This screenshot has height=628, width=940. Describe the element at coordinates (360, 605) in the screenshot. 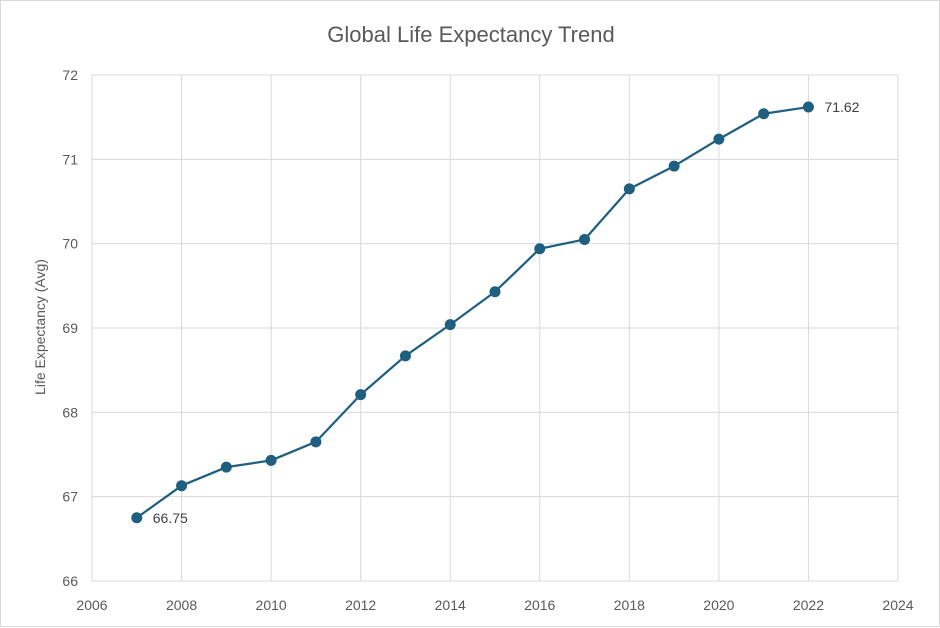

I see `x-tick-label: 2012` at that location.